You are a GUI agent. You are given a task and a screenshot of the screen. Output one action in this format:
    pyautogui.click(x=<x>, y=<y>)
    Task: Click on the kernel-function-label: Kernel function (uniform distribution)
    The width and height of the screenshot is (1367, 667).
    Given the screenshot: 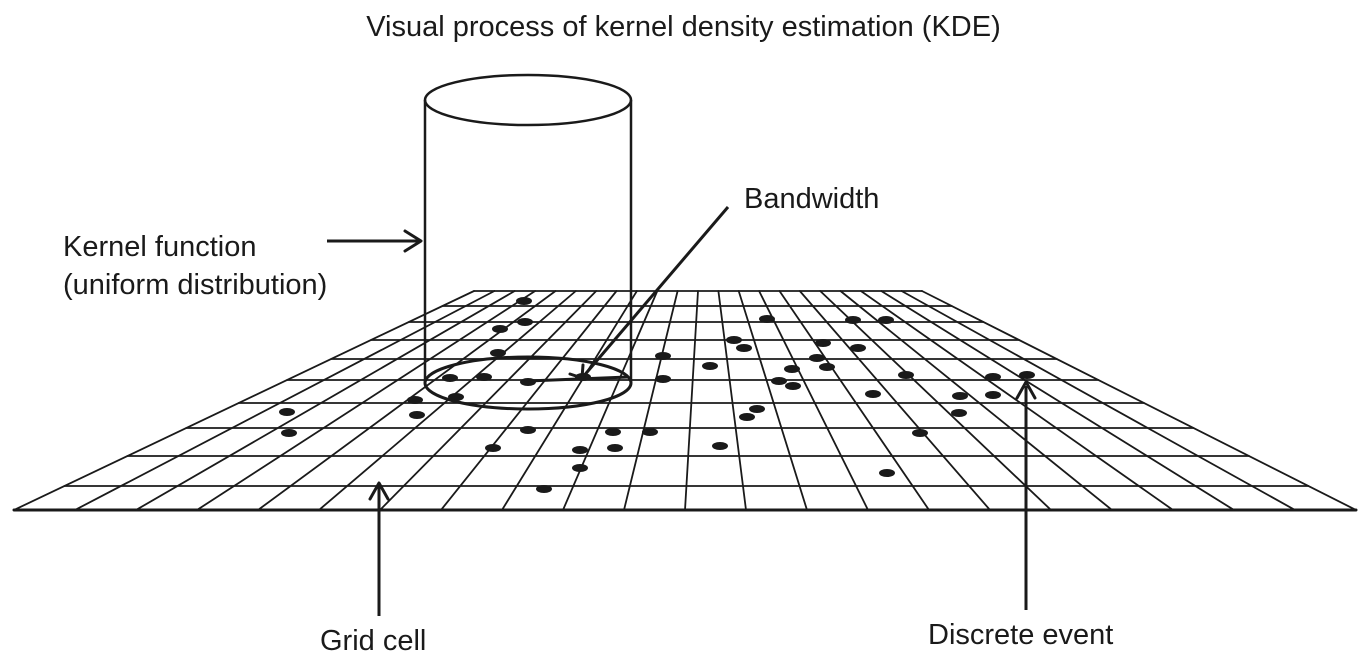 What is the action you would take?
    pyautogui.click(x=195, y=266)
    